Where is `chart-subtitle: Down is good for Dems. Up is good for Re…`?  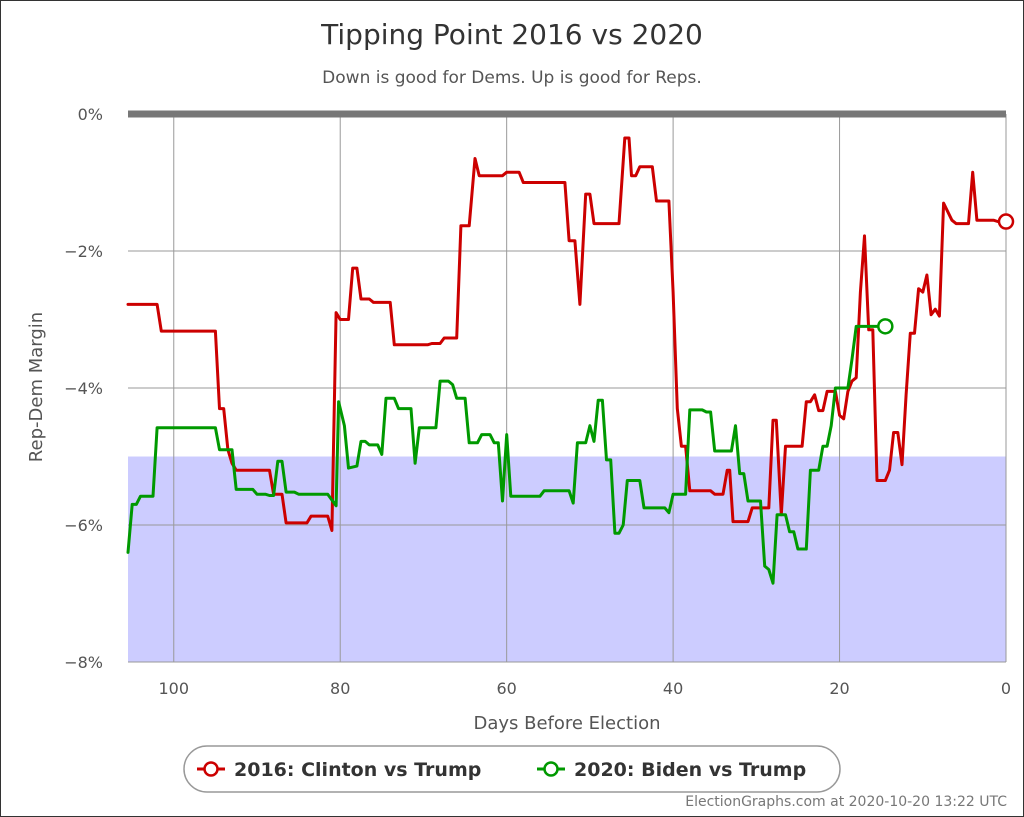
chart-subtitle: Down is good for Dems. Up is good for Re… is located at coordinates (512, 78).